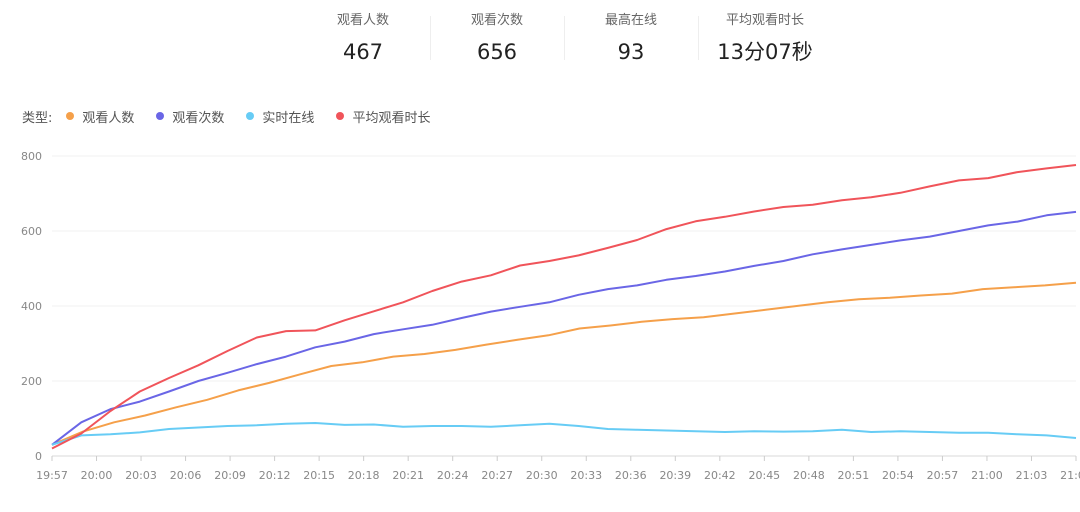 This screenshot has width=1080, height=512. I want to click on stat-viewers: 观看人数 467, so click(363, 45).